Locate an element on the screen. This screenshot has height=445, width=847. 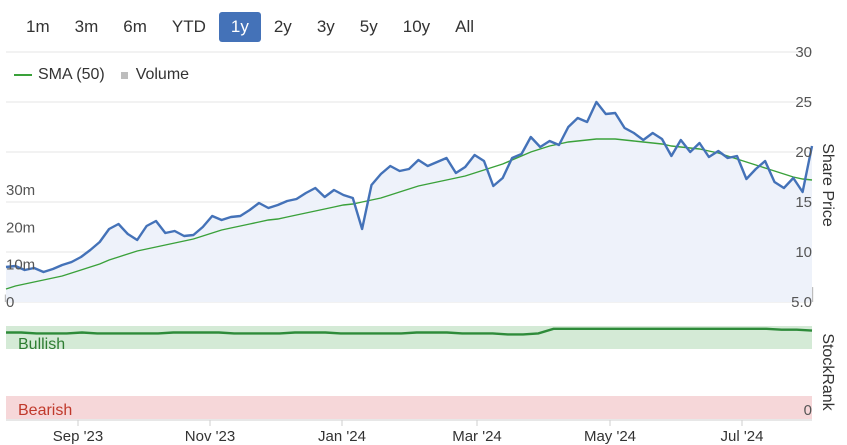
volume-tick-label: 20m is located at coordinates (20, 227).